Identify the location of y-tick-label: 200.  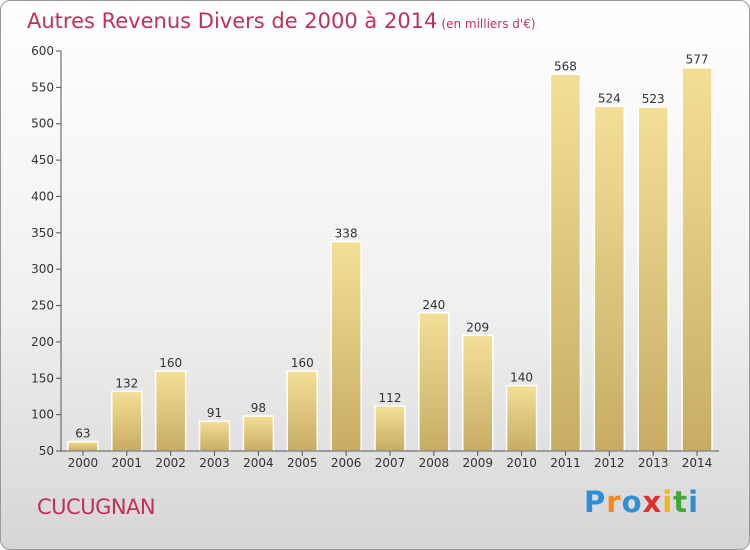
(42, 342).